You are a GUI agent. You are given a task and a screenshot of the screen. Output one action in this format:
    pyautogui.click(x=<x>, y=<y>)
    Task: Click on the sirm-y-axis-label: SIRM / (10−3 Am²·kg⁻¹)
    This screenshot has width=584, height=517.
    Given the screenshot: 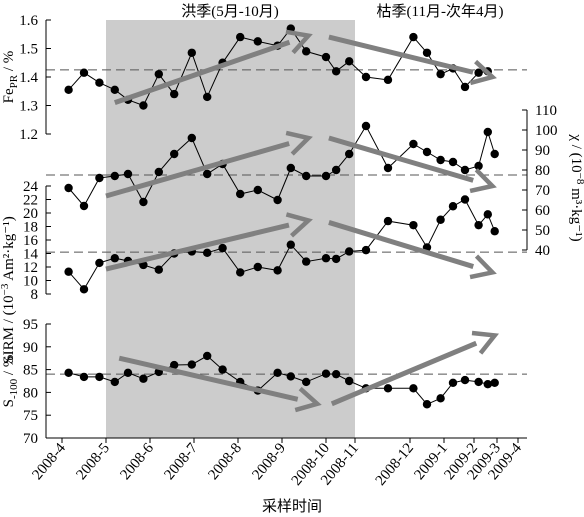 What is the action you would take?
    pyautogui.click(x=8, y=289)
    